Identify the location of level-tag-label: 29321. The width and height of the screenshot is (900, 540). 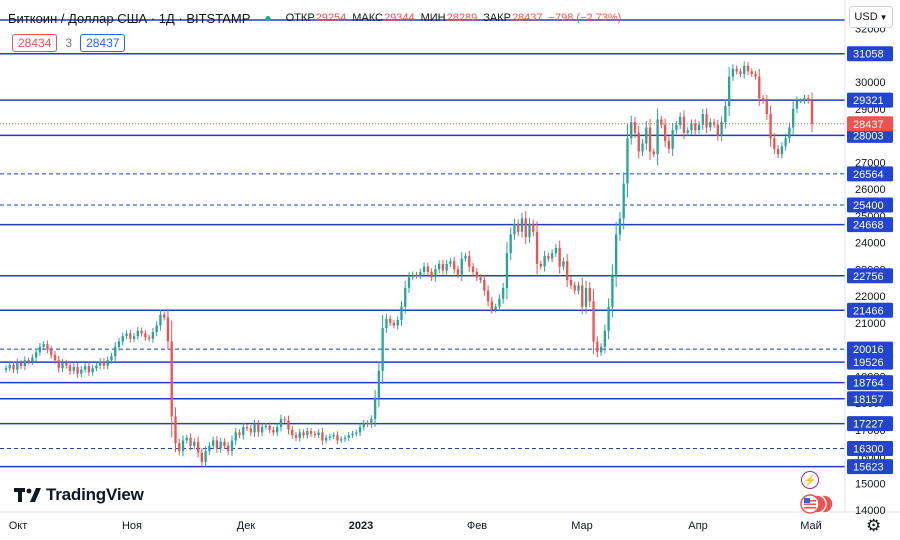
(868, 101).